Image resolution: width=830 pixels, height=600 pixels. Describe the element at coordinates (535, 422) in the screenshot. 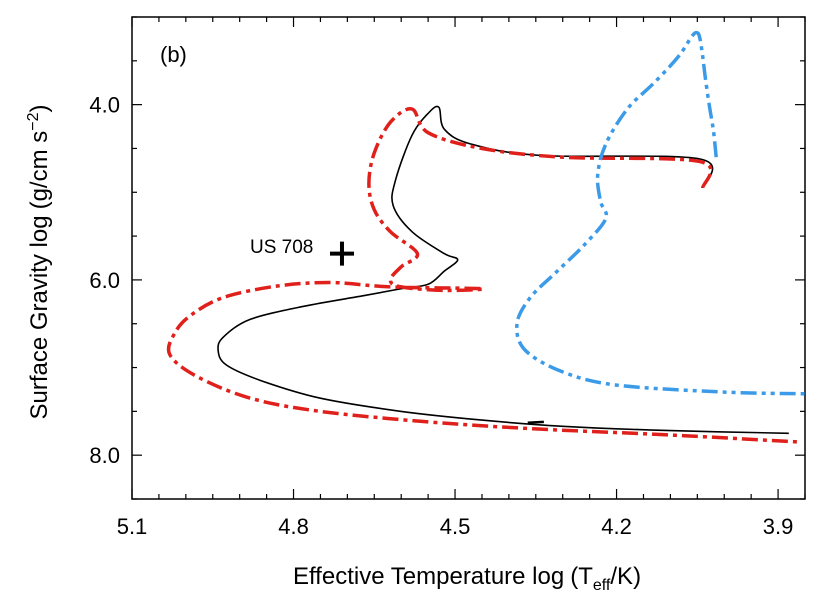

I see `track-segment` at that location.